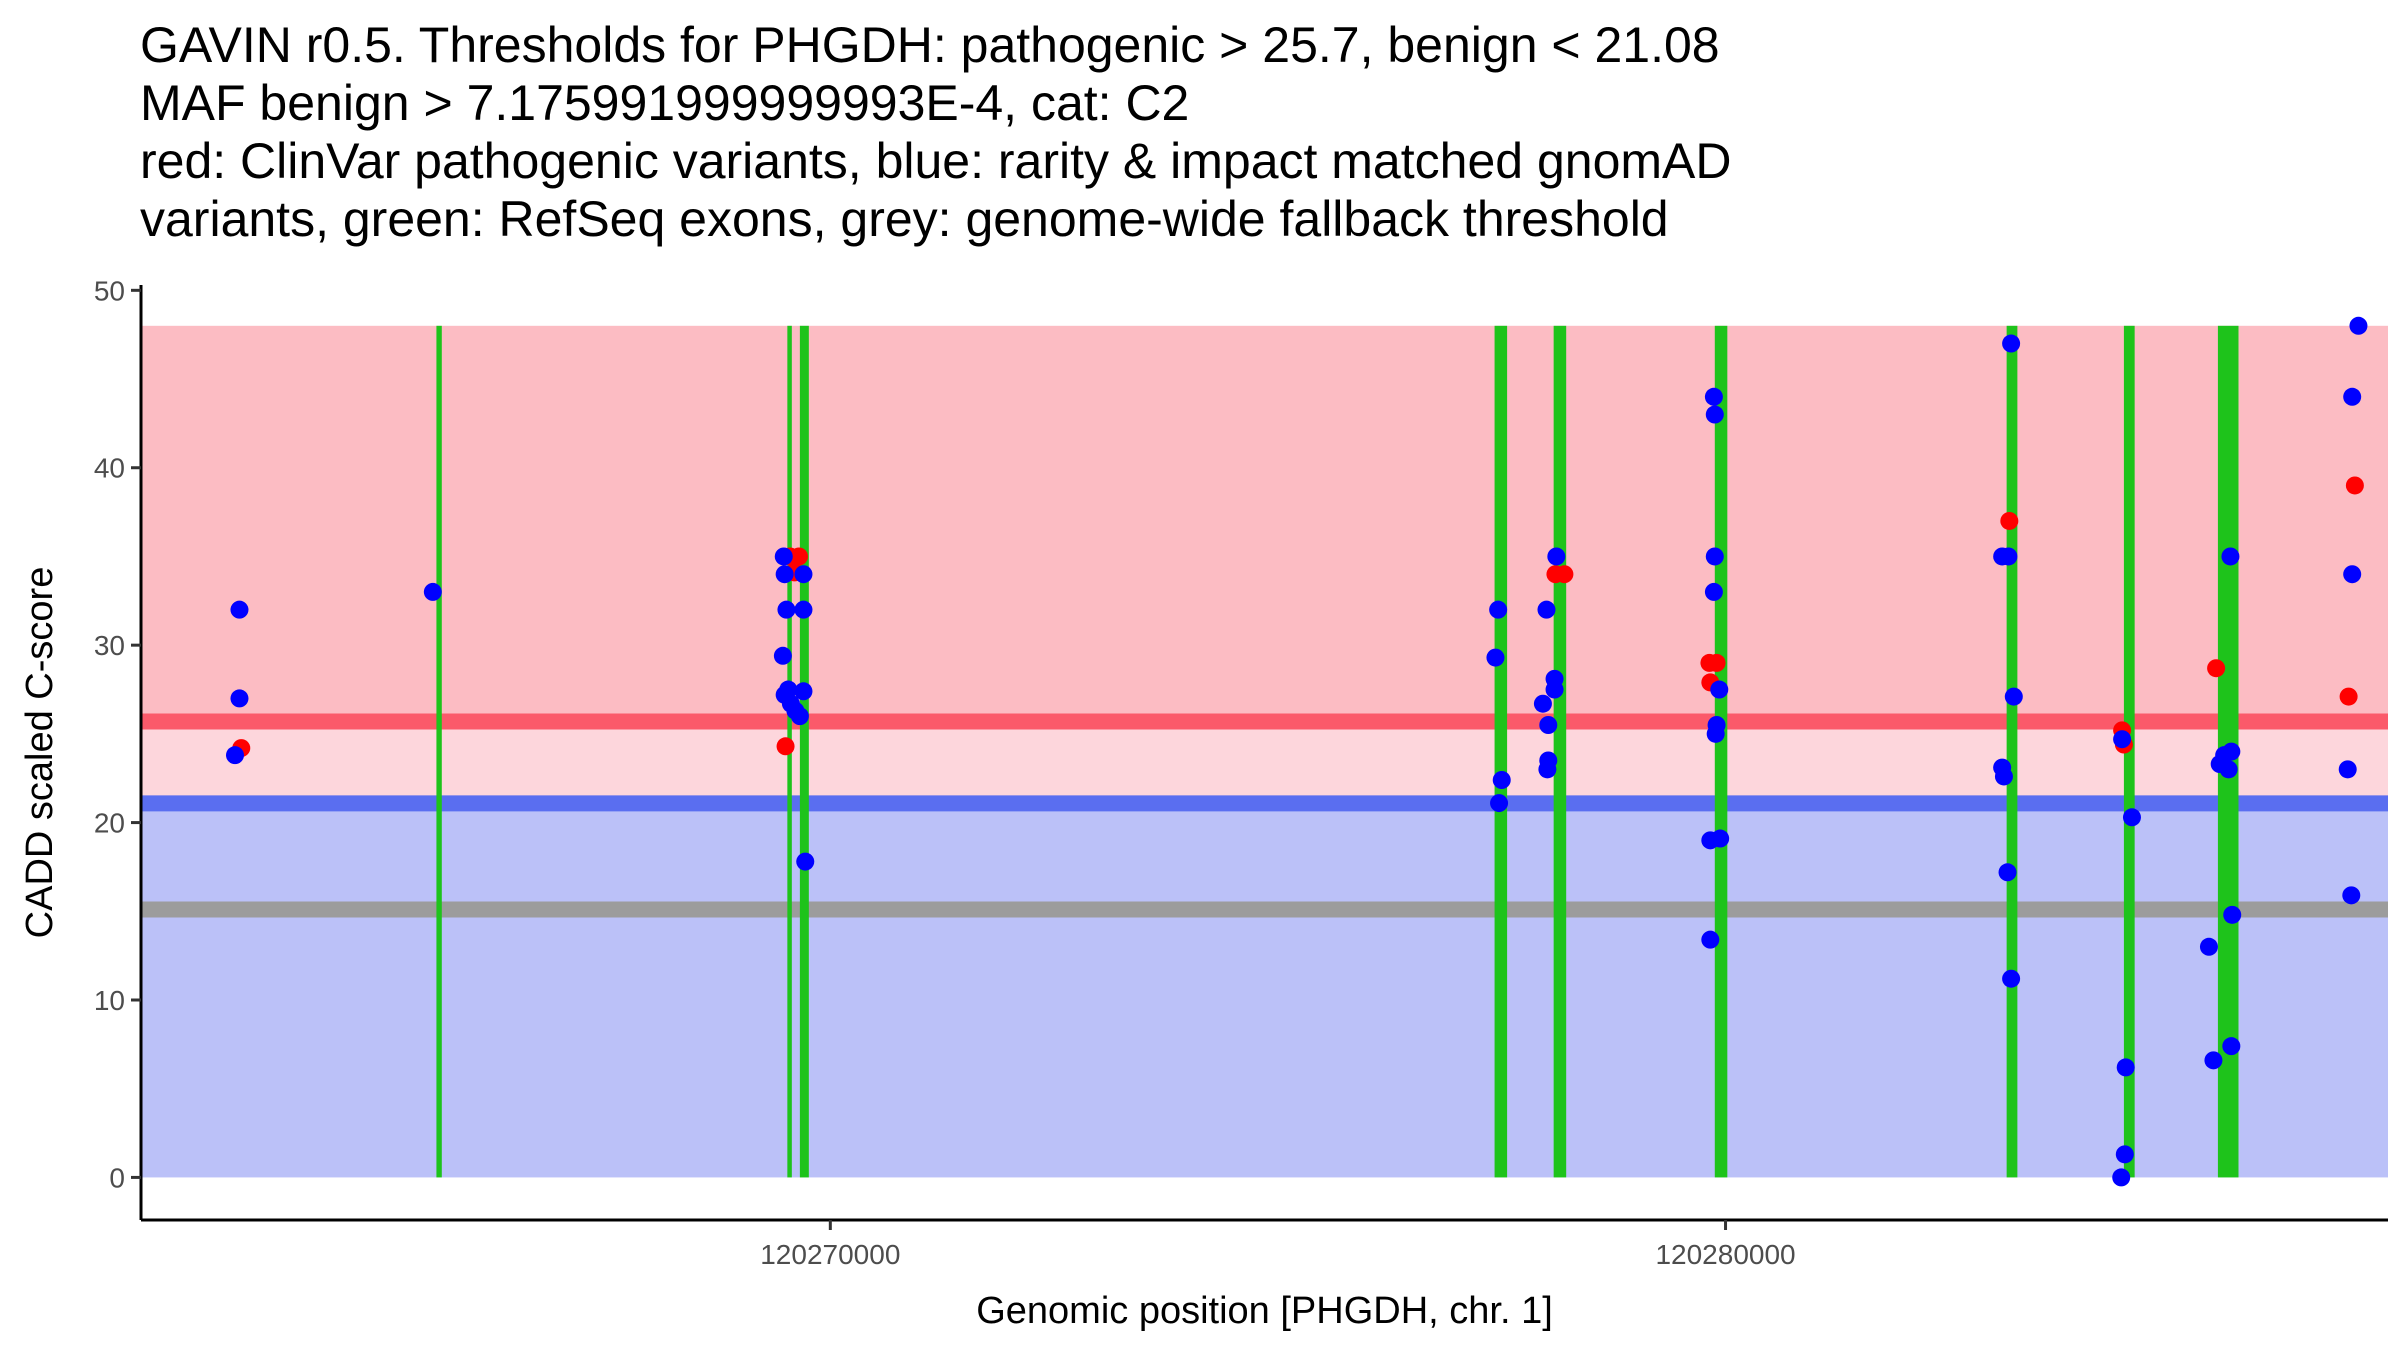 The image size is (2400, 1350). What do you see at coordinates (1725, 1254) in the screenshot?
I see `x-tick-label-1: 120280000` at bounding box center [1725, 1254].